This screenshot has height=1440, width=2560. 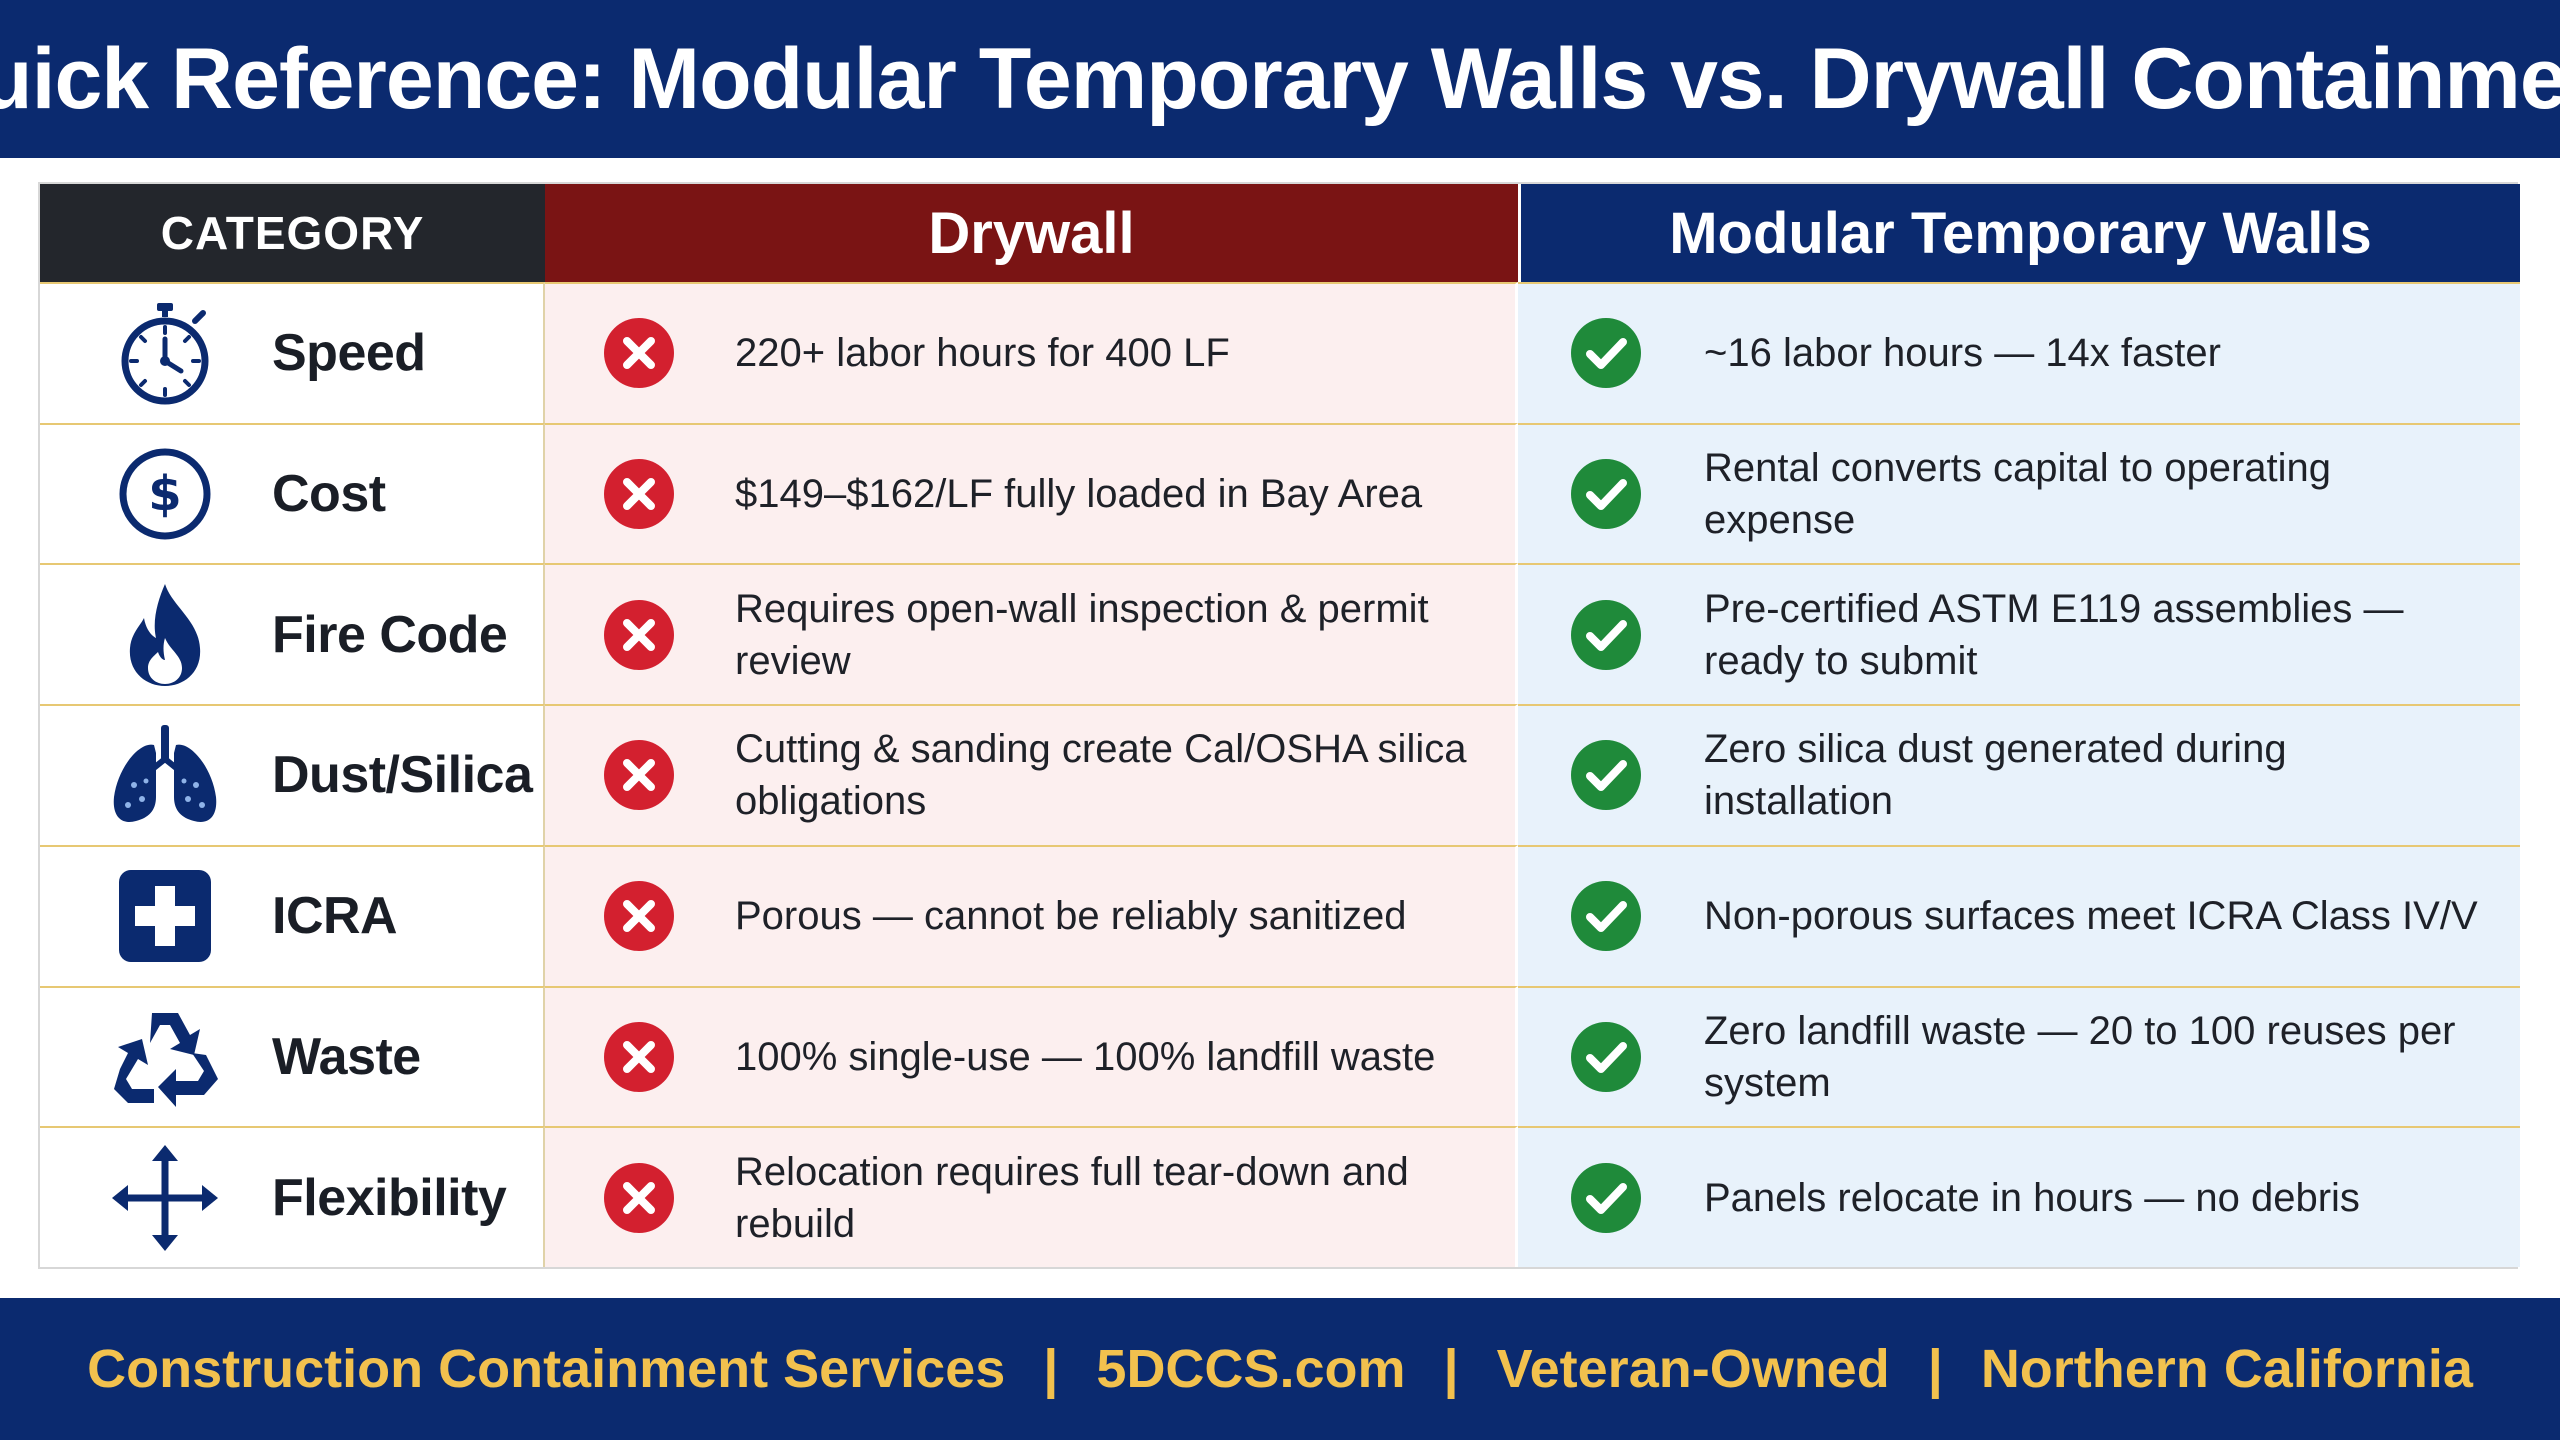 I want to click on category-label: Cost, so click(x=329, y=494).